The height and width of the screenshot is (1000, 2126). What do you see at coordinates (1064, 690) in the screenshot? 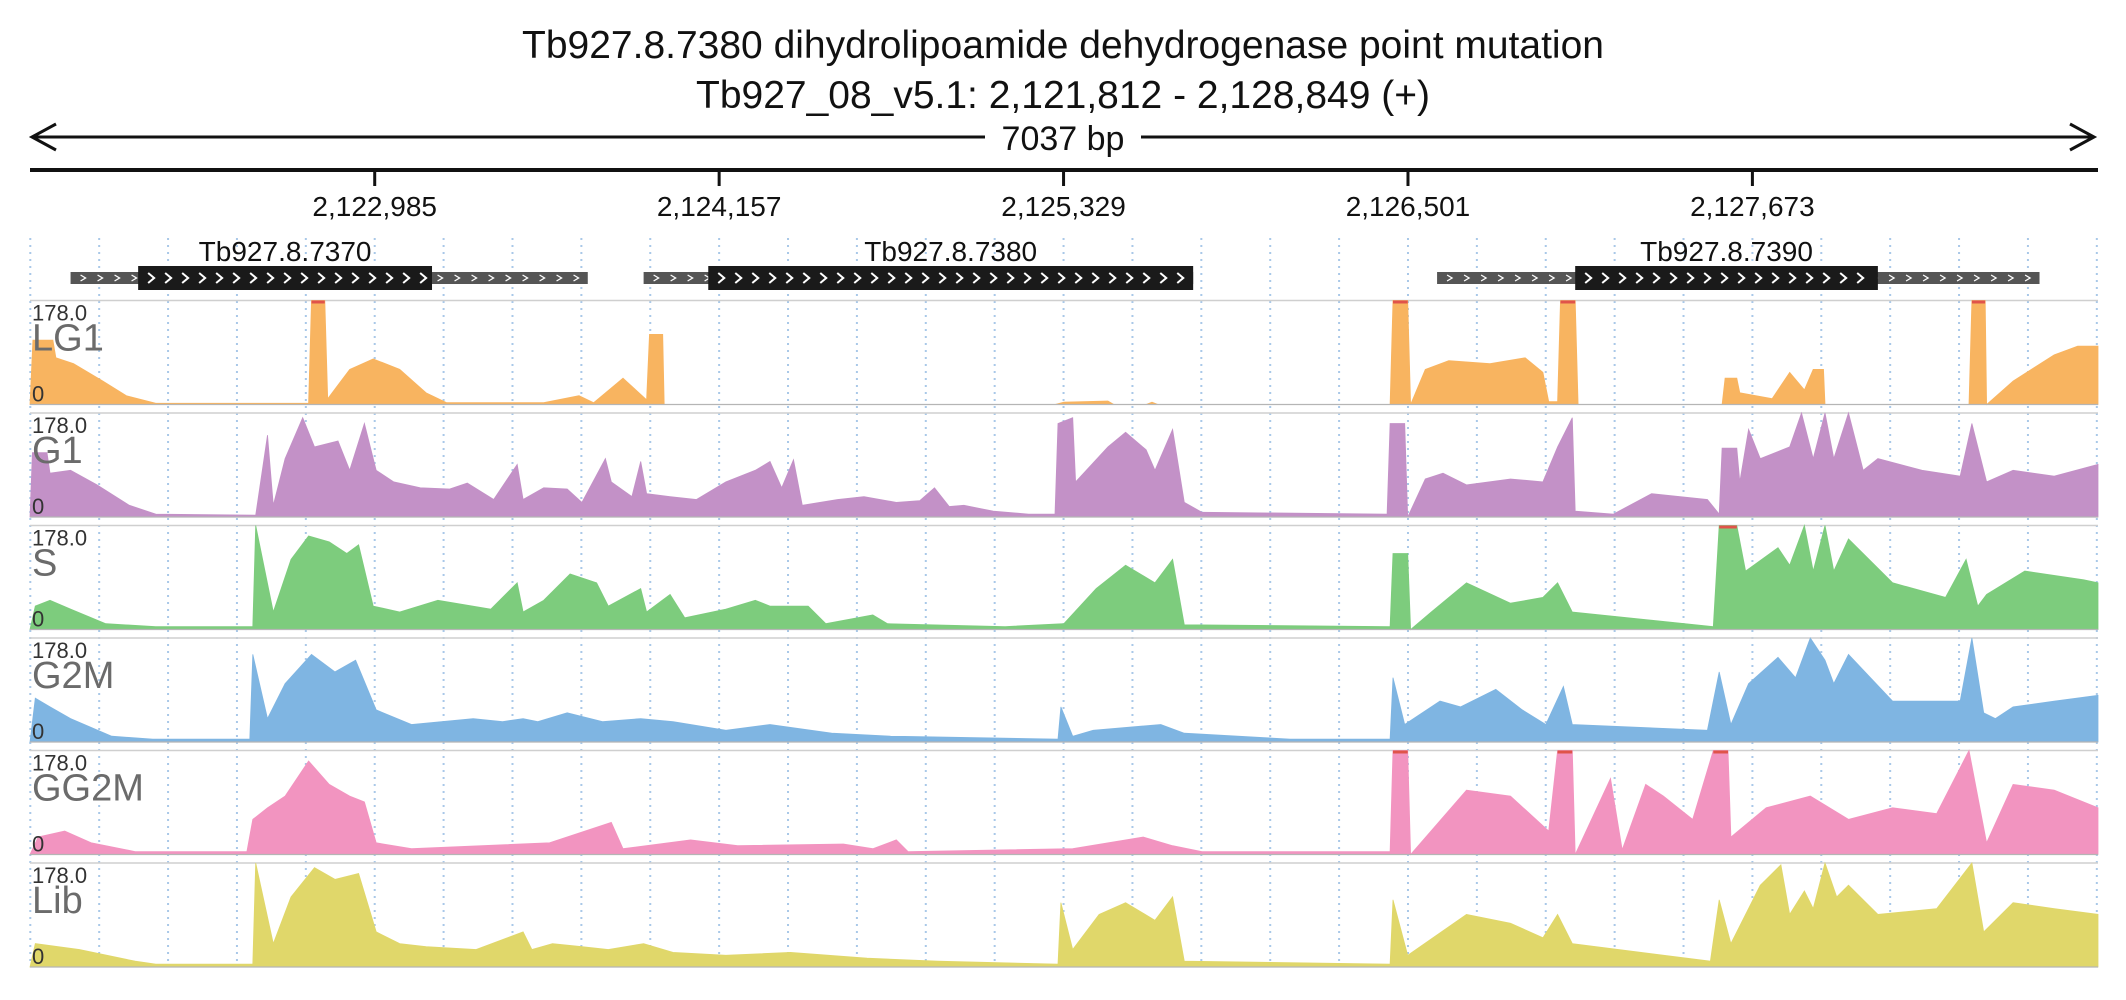
I see `coverage-area-G2M` at bounding box center [1064, 690].